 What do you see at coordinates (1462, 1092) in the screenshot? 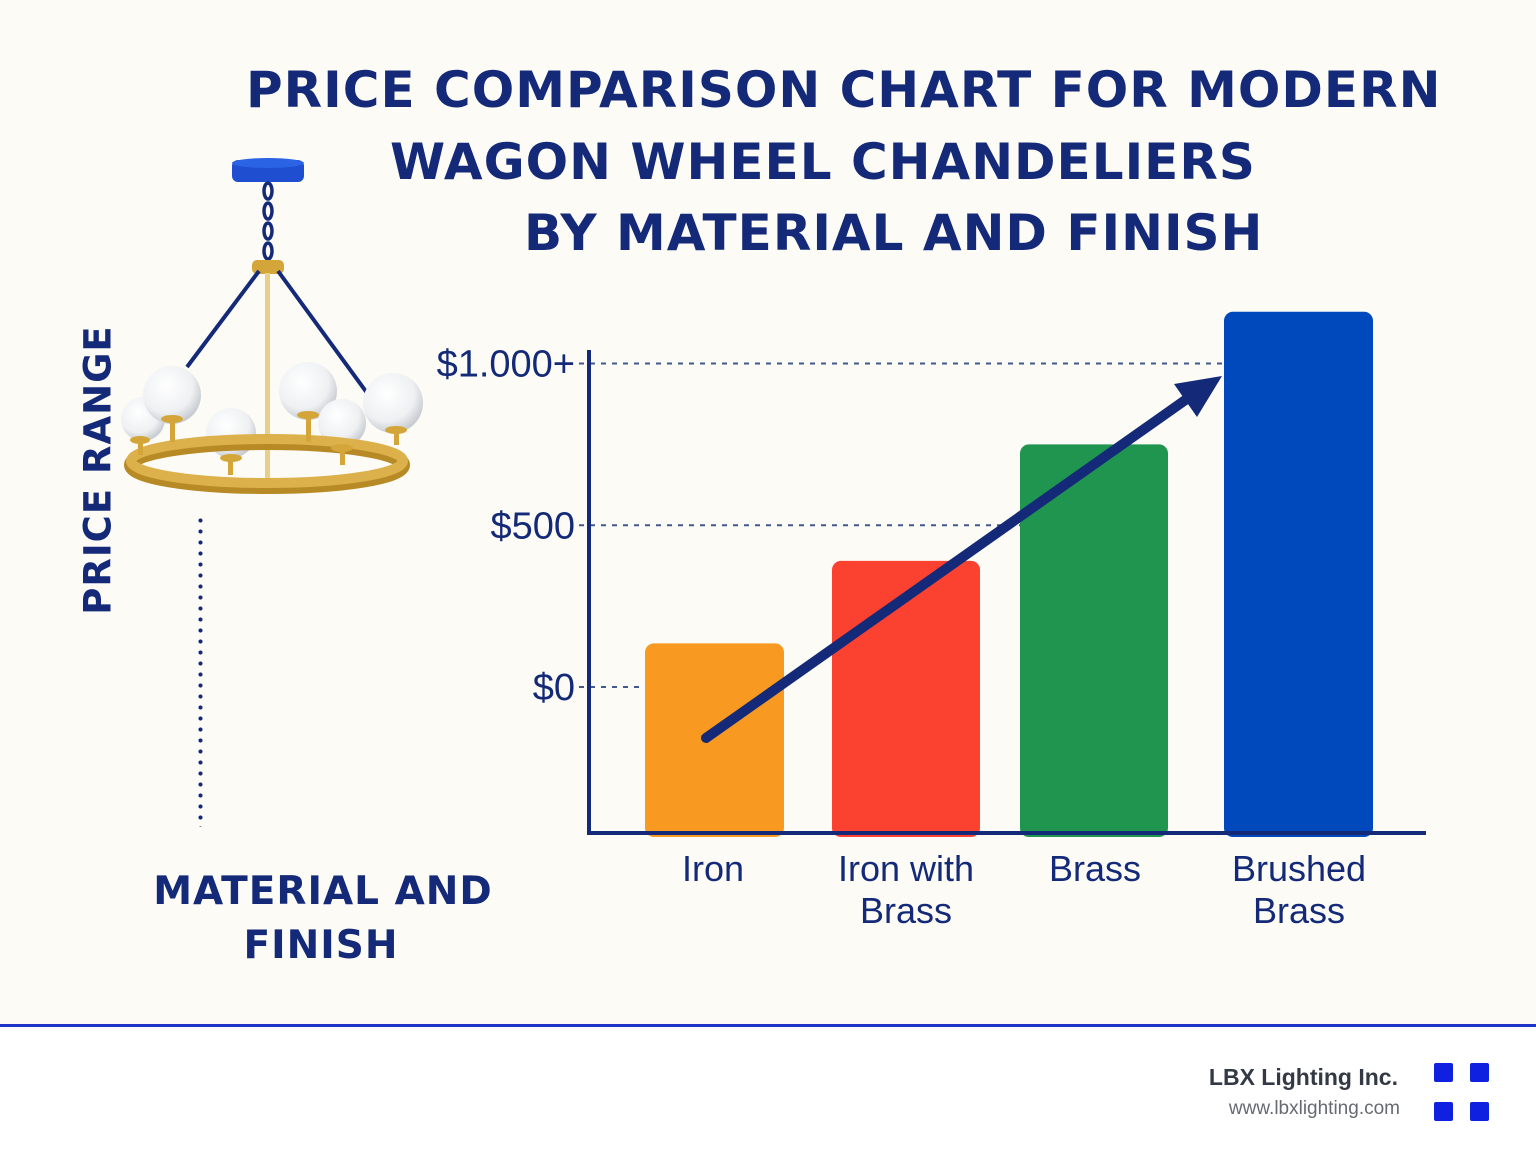
I see `four-squares-logo-icon` at bounding box center [1462, 1092].